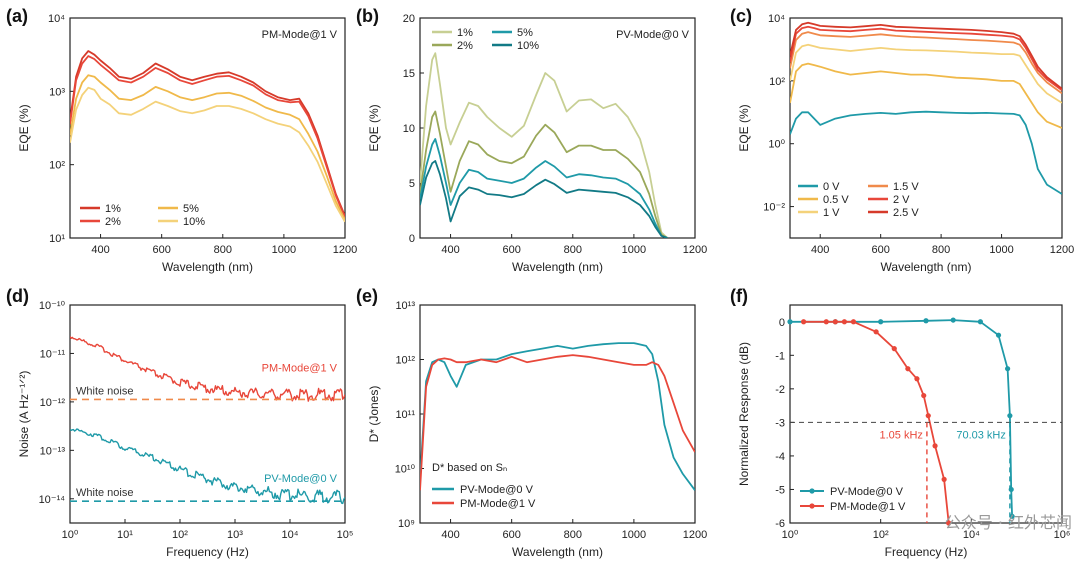 Image resolution: width=1080 pixels, height=574 pixels. Describe the element at coordinates (345, 250) in the screenshot. I see `x-tick-label: 1200` at that location.